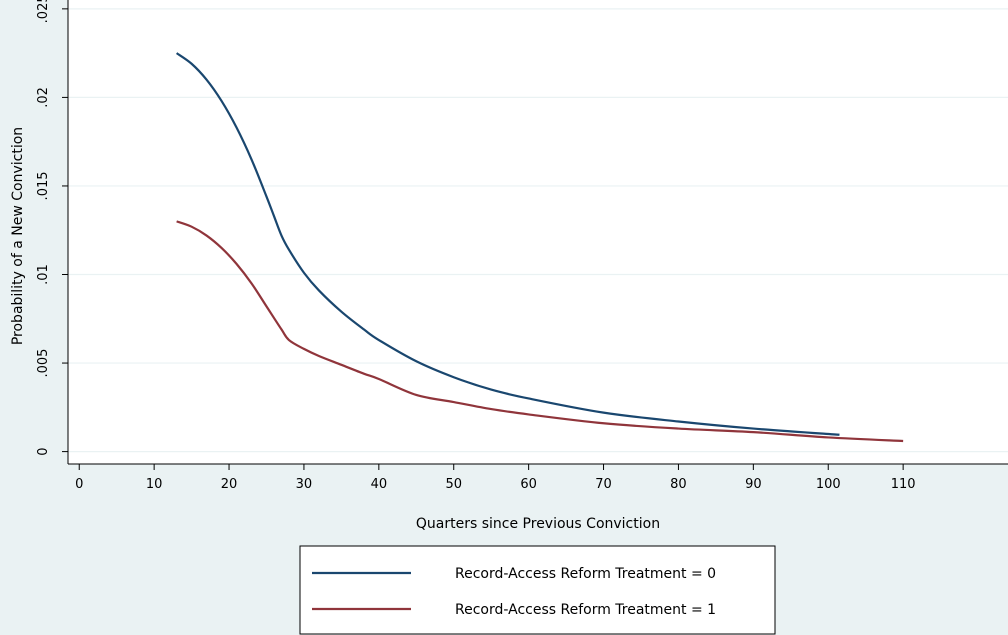  Describe the element at coordinates (43, 451) in the screenshot. I see `y-tick-label: 0` at that location.